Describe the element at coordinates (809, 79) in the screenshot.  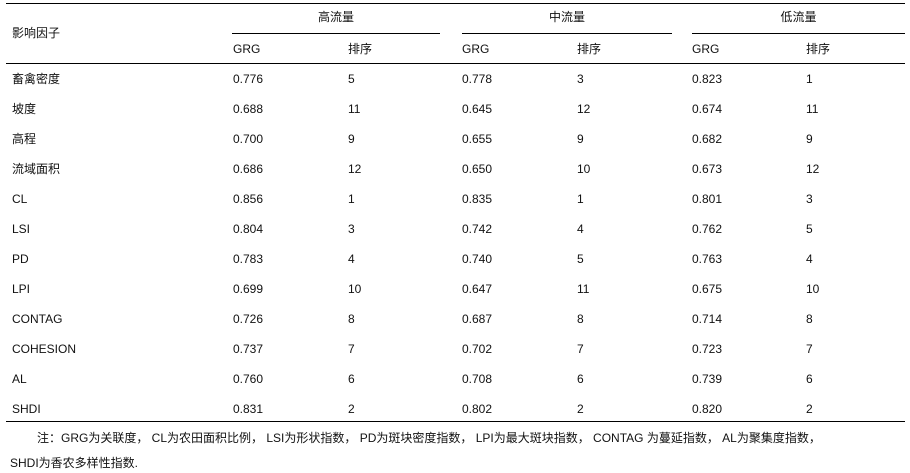
I see `rank-low: 1` at that location.